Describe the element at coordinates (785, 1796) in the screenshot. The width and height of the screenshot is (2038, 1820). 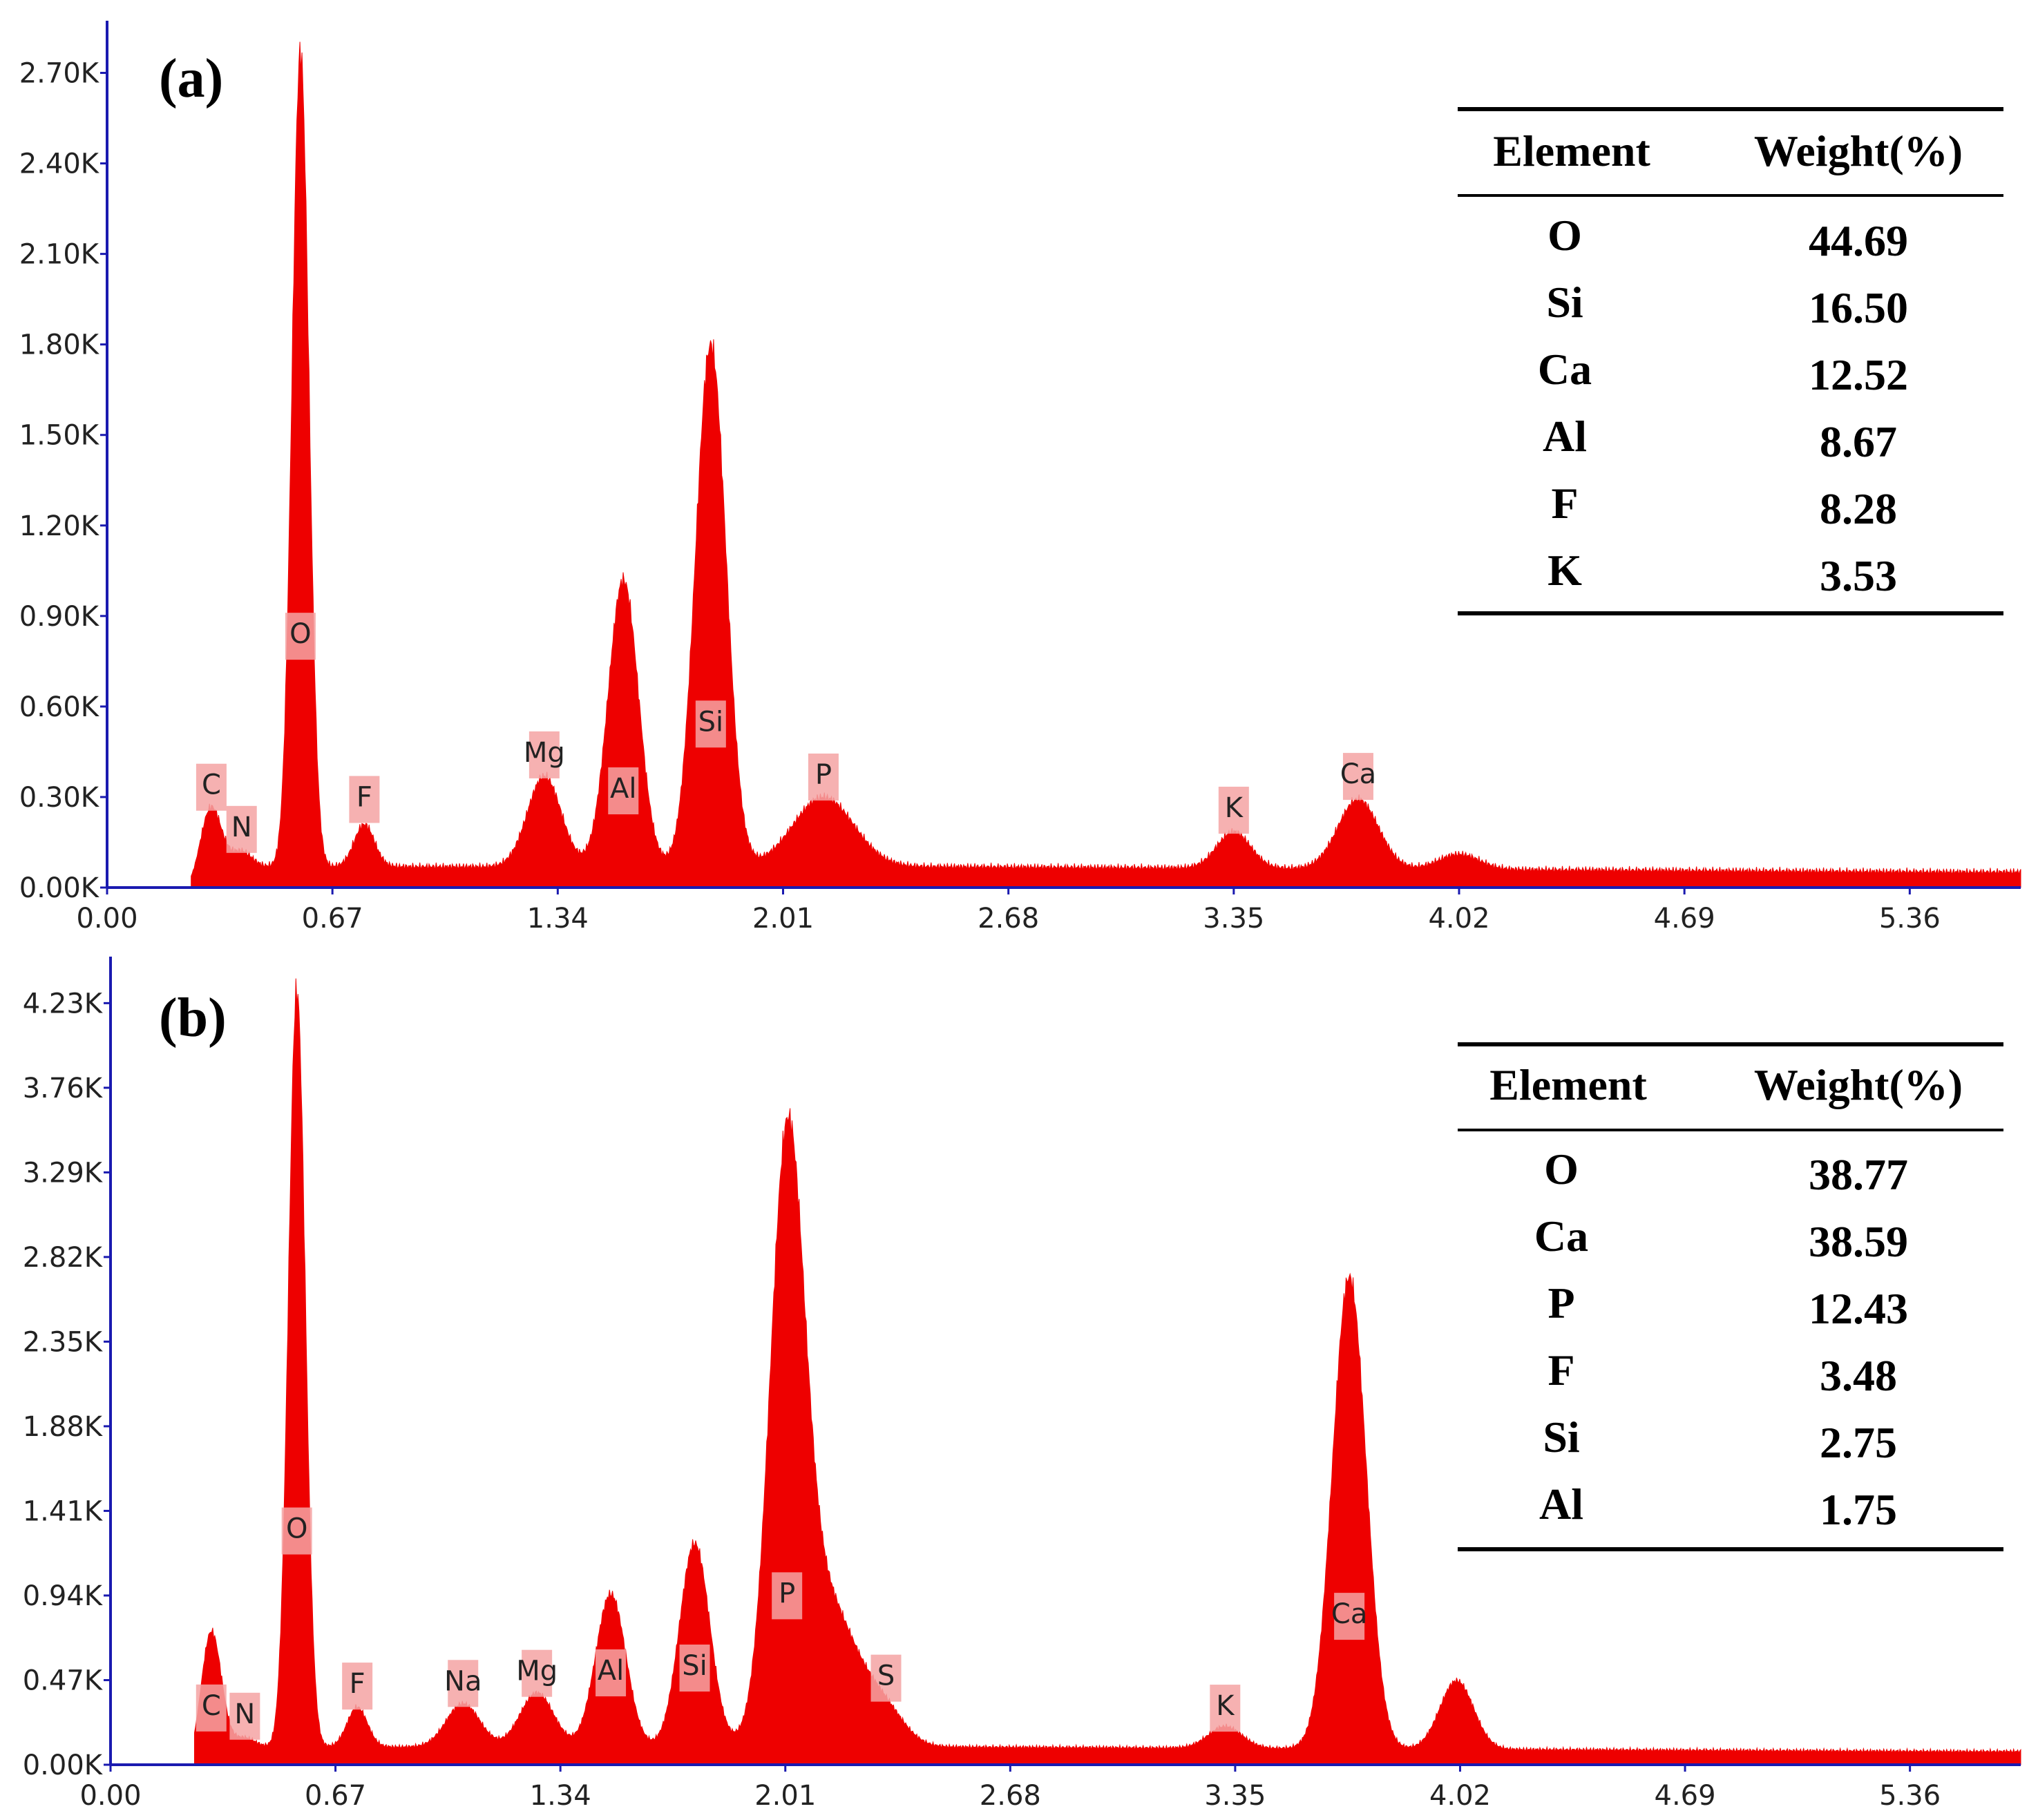
I see `x-tick-label: 2.01` at that location.